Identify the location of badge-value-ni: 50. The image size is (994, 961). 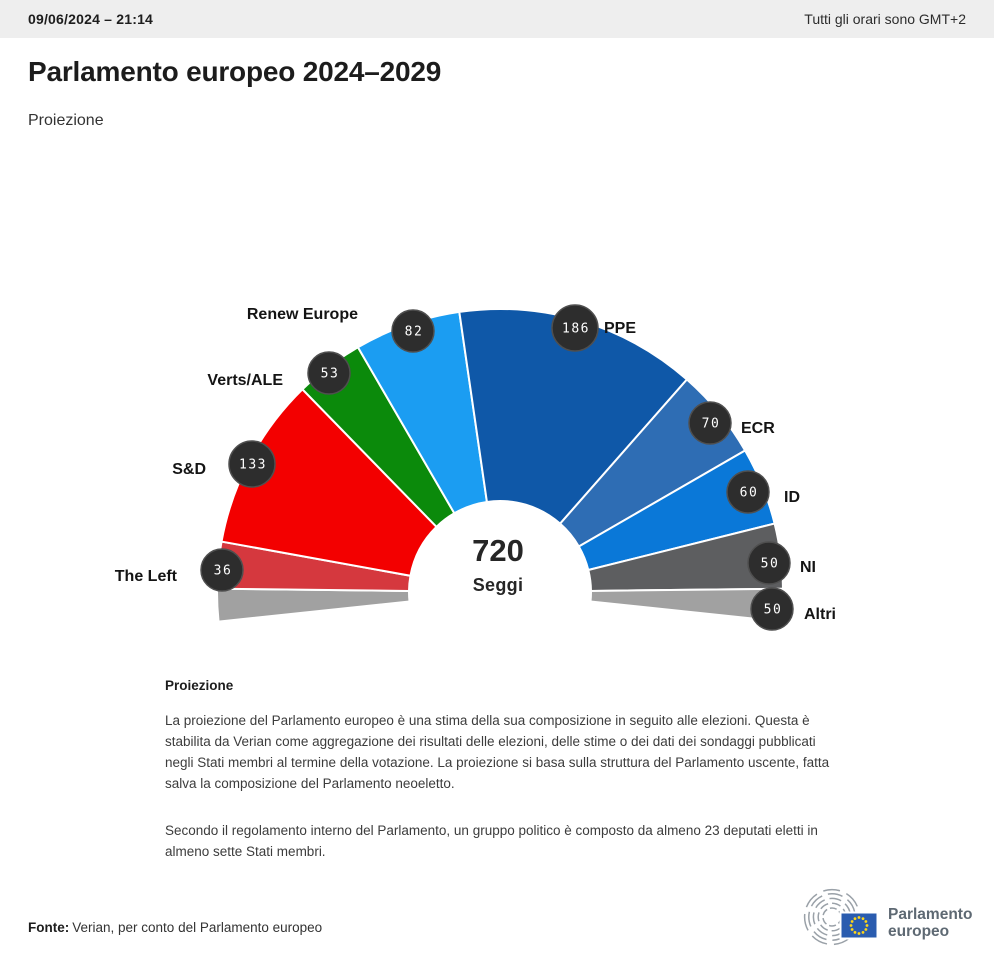
(770, 564).